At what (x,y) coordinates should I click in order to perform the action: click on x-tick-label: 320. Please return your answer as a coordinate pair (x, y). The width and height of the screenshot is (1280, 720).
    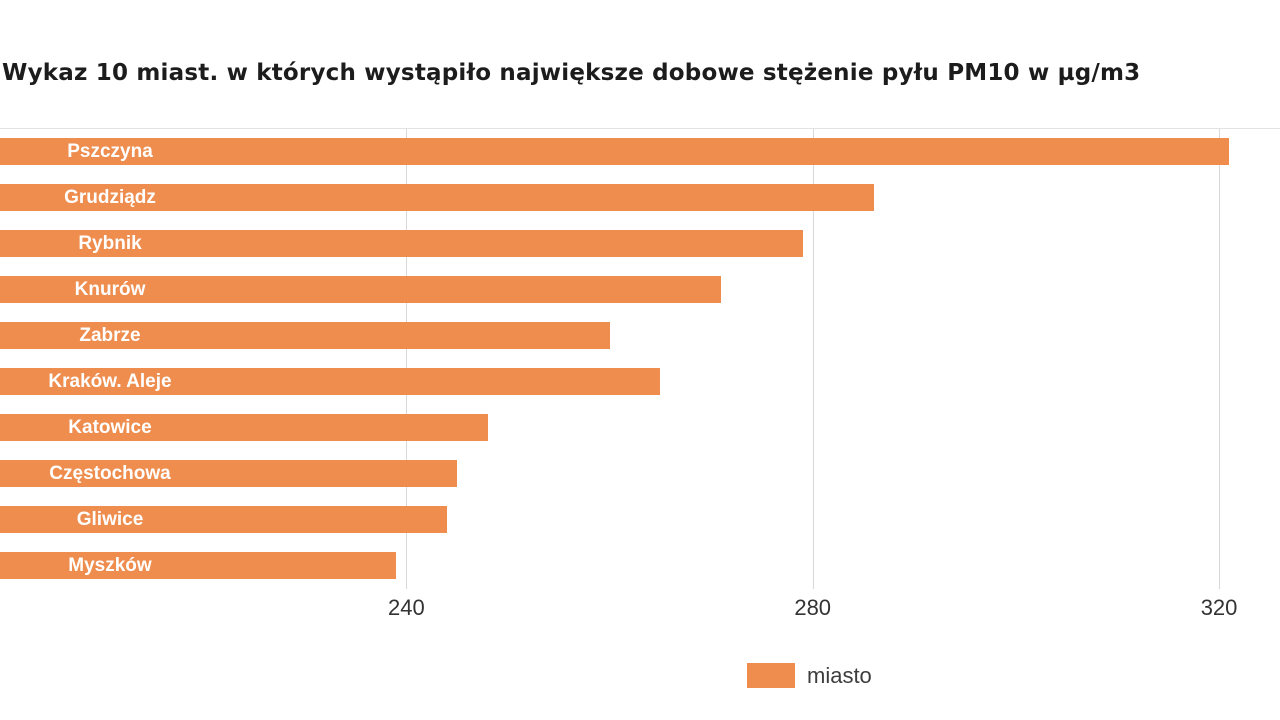
    Looking at the image, I should click on (1219, 607).